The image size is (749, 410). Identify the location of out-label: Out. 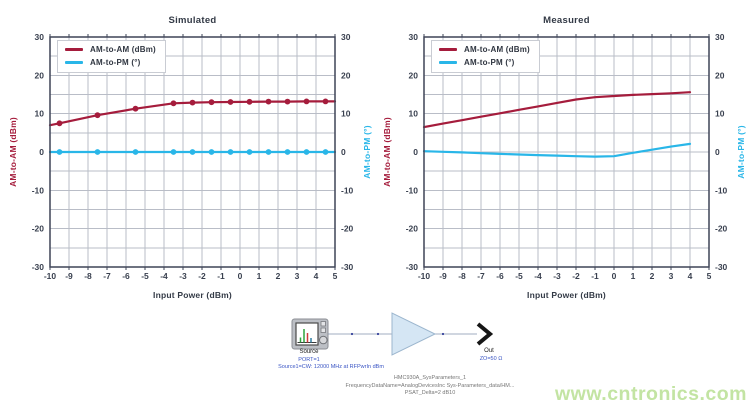
(489, 351).